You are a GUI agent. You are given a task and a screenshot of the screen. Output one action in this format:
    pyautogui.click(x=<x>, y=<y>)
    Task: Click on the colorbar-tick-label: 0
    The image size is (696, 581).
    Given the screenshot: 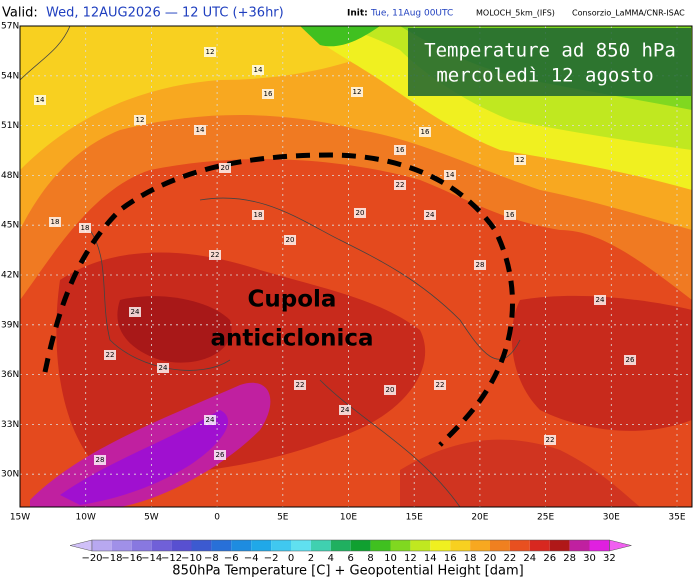 What is the action you would take?
    pyautogui.click(x=291, y=558)
    